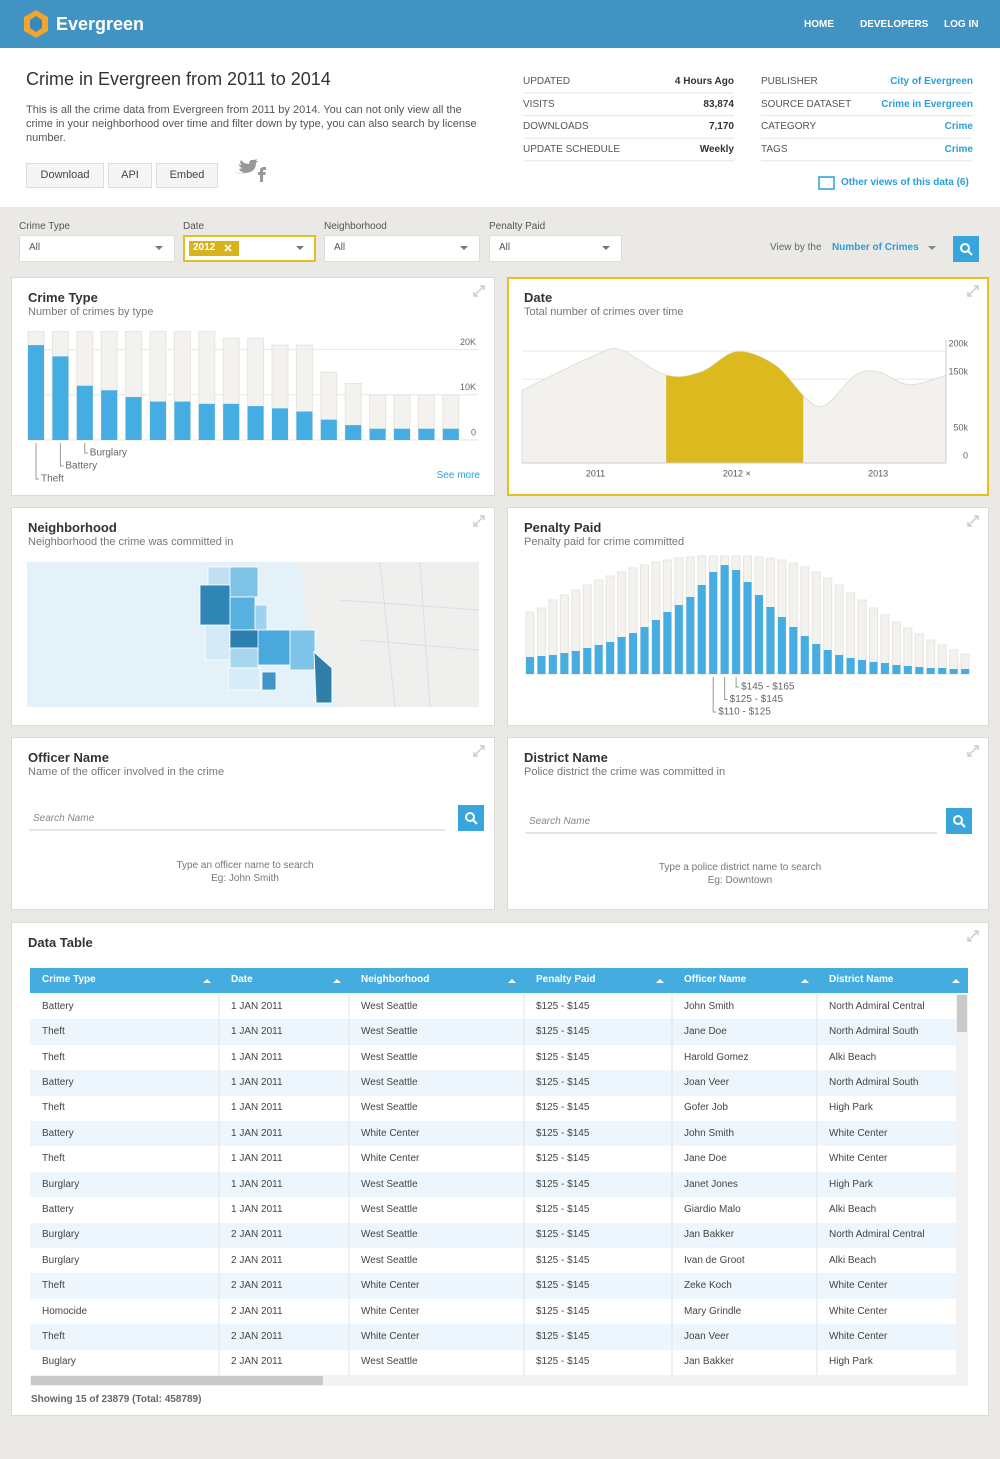 The width and height of the screenshot is (1000, 1459). Describe the element at coordinates (47, 580) in the screenshot. I see `zoom-in: +` at that location.